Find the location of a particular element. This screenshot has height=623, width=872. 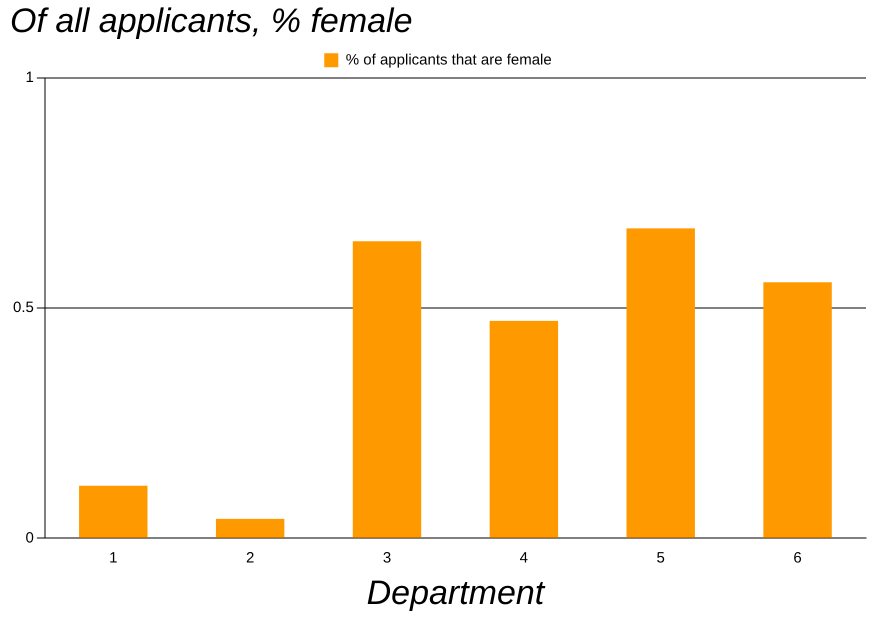

x-tick-label: 4 is located at coordinates (524, 557).